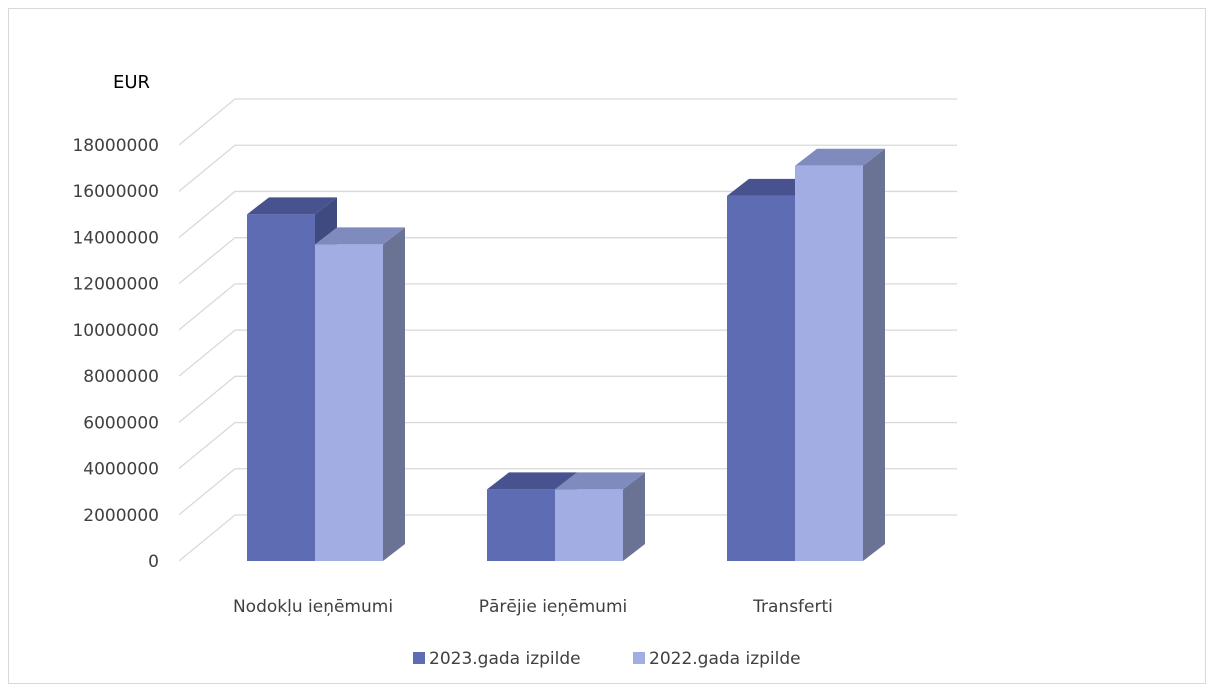 This screenshot has height=686, width=1208. I want to click on x-category-label: Transferti, so click(792, 607).